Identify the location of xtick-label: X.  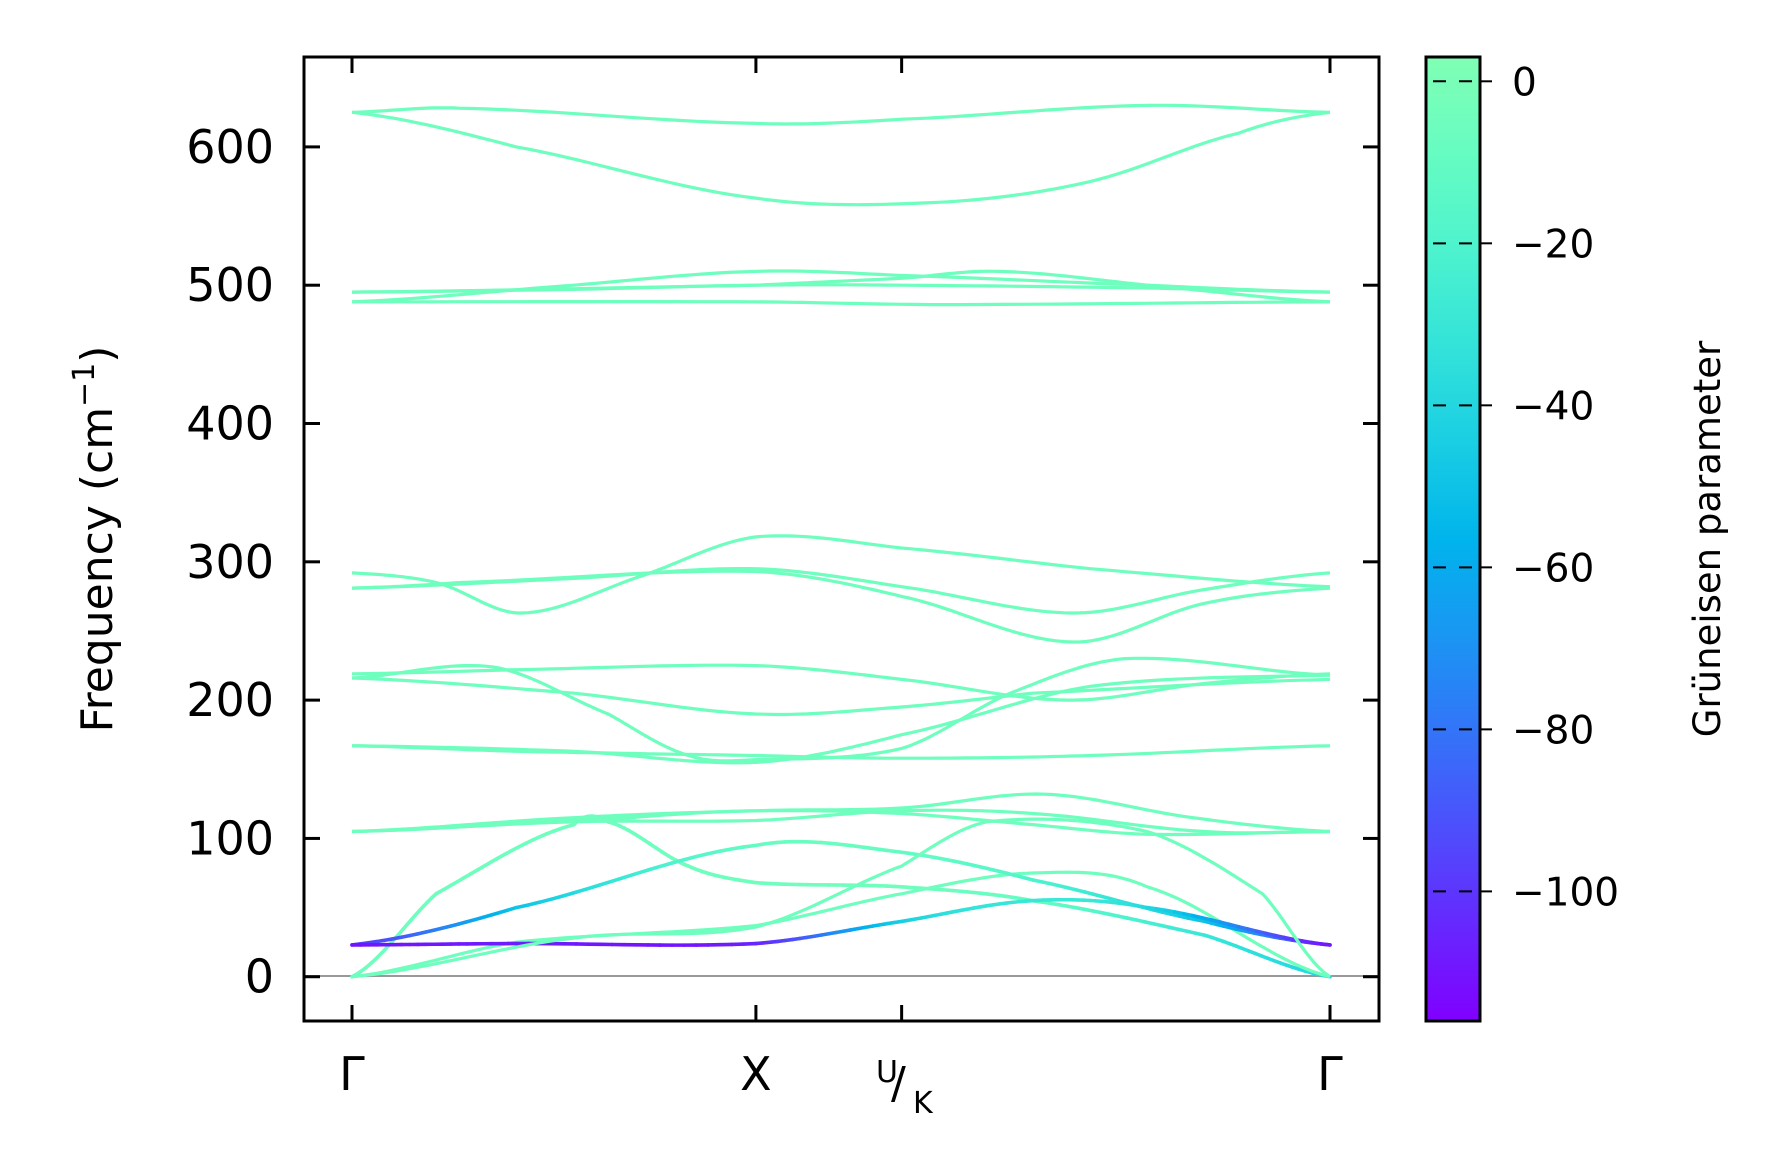
(756, 1074).